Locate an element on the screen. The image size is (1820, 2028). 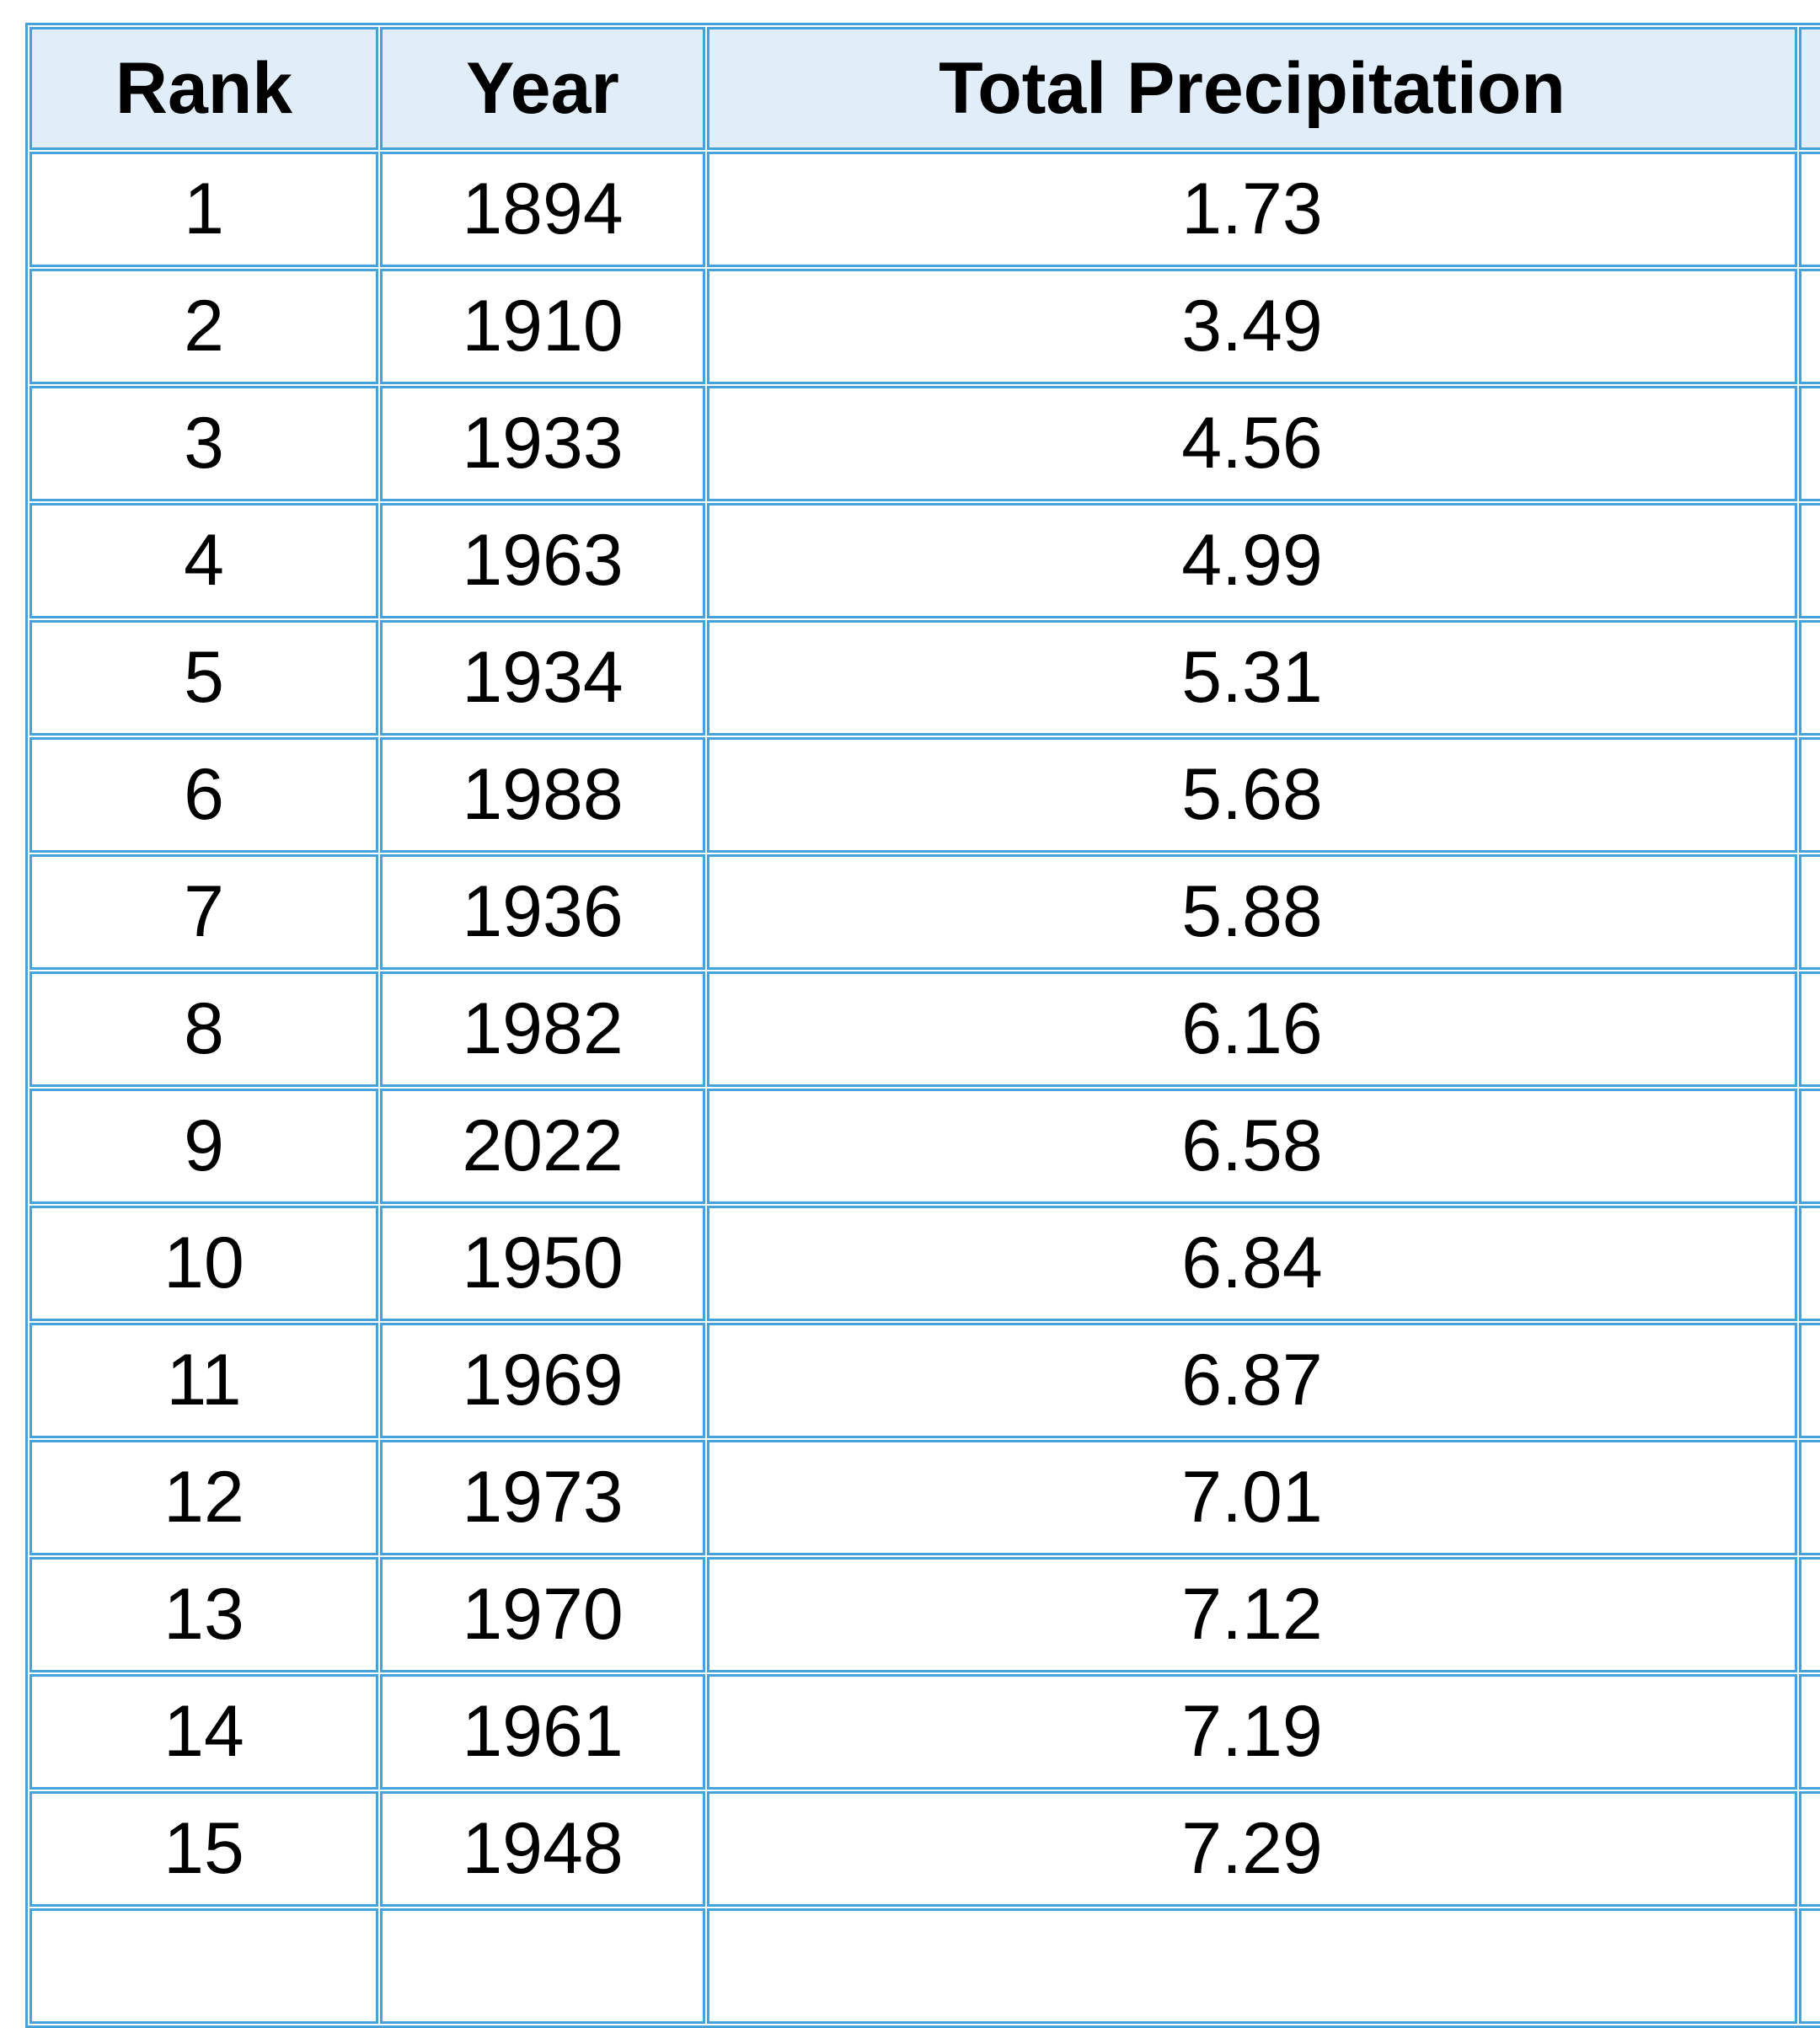
table-row: 3 1933 4.56 is located at coordinates (924, 443).